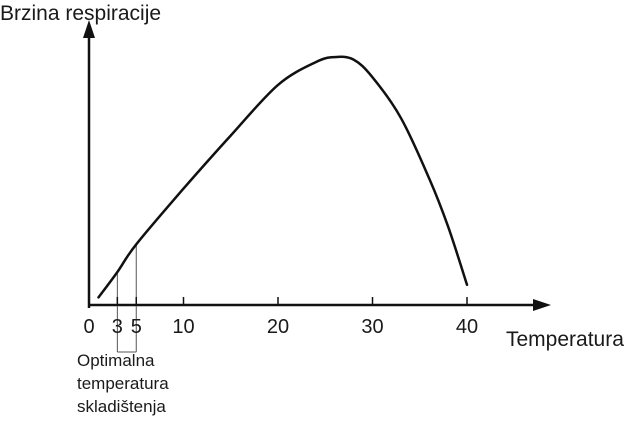  I want to click on x-ticks, so click(292, 301).